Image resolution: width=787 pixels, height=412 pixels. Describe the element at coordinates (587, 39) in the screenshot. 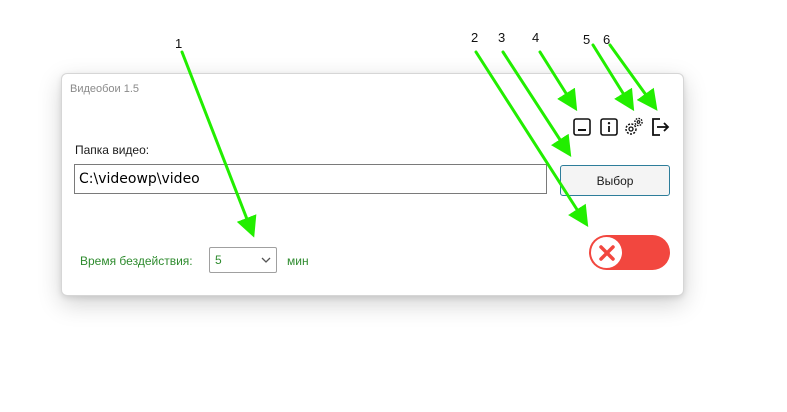

I see `annotation-5: 5` at that location.